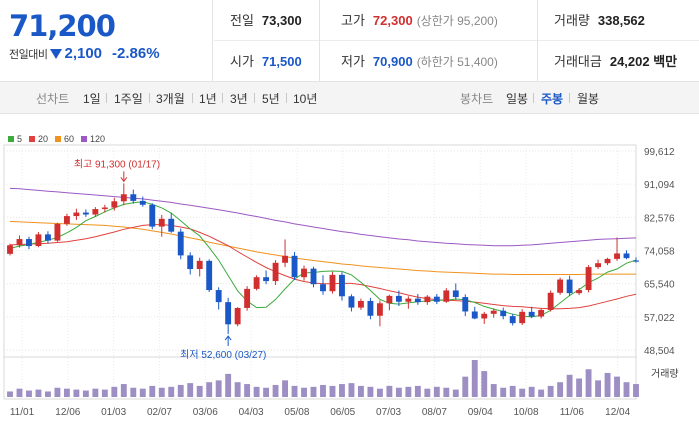 This screenshot has height=433, width=699. Describe the element at coordinates (159, 412) in the screenshot. I see `x-tick-label: 02/07` at that location.